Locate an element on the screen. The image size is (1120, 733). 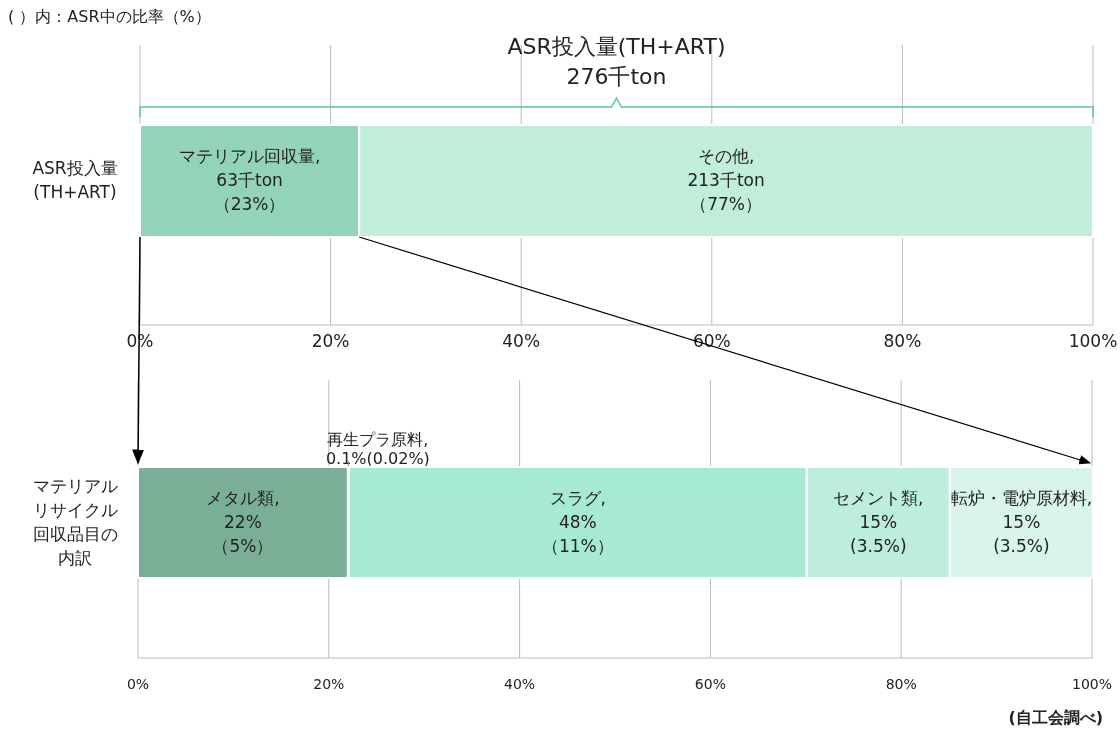
data-label: 63千ton （23%） is located at coordinates (249, 192).